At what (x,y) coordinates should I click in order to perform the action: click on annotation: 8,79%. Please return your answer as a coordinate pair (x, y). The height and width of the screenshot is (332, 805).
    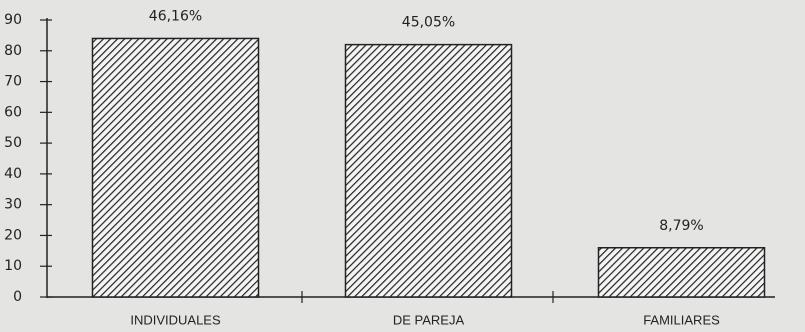
    Looking at the image, I should click on (681, 226).